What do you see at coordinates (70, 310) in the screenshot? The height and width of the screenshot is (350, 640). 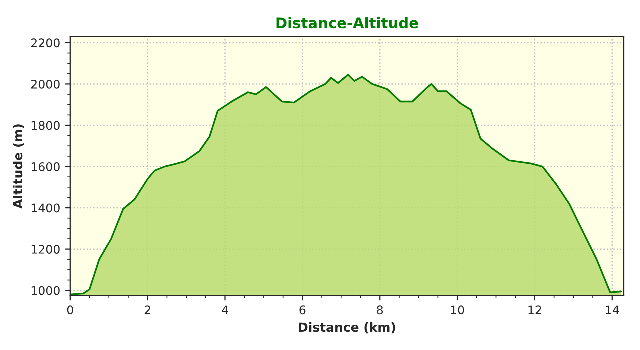 I see `x-tick-label: 0` at bounding box center [70, 310].